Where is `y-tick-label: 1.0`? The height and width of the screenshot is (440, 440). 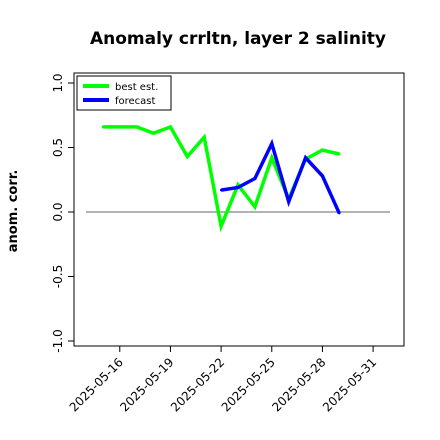
y-tick-label: 1.0 is located at coordinates (58, 82).